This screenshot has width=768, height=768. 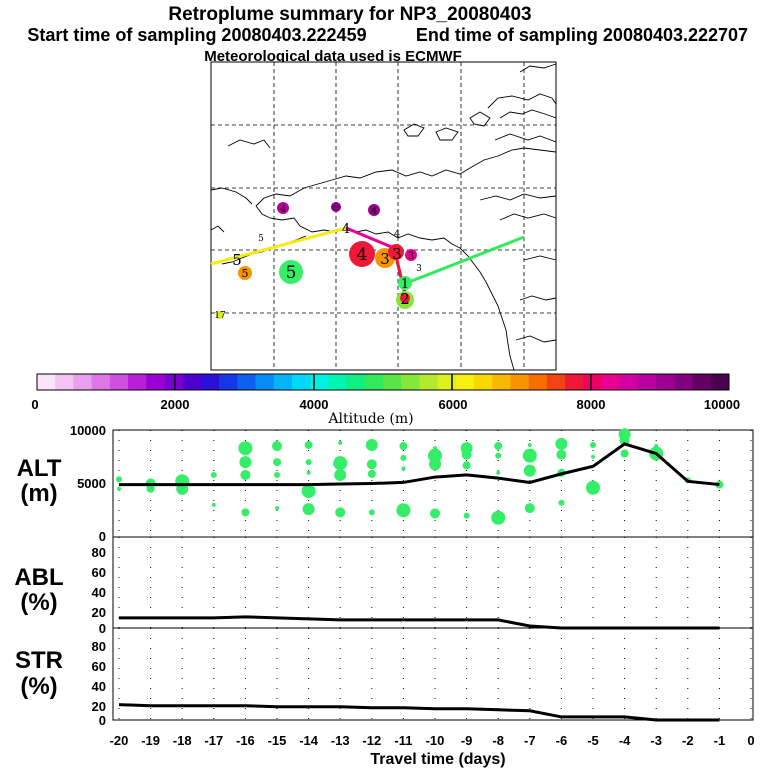 What do you see at coordinates (99, 666) in the screenshot?
I see `str-ytick: 60` at bounding box center [99, 666].